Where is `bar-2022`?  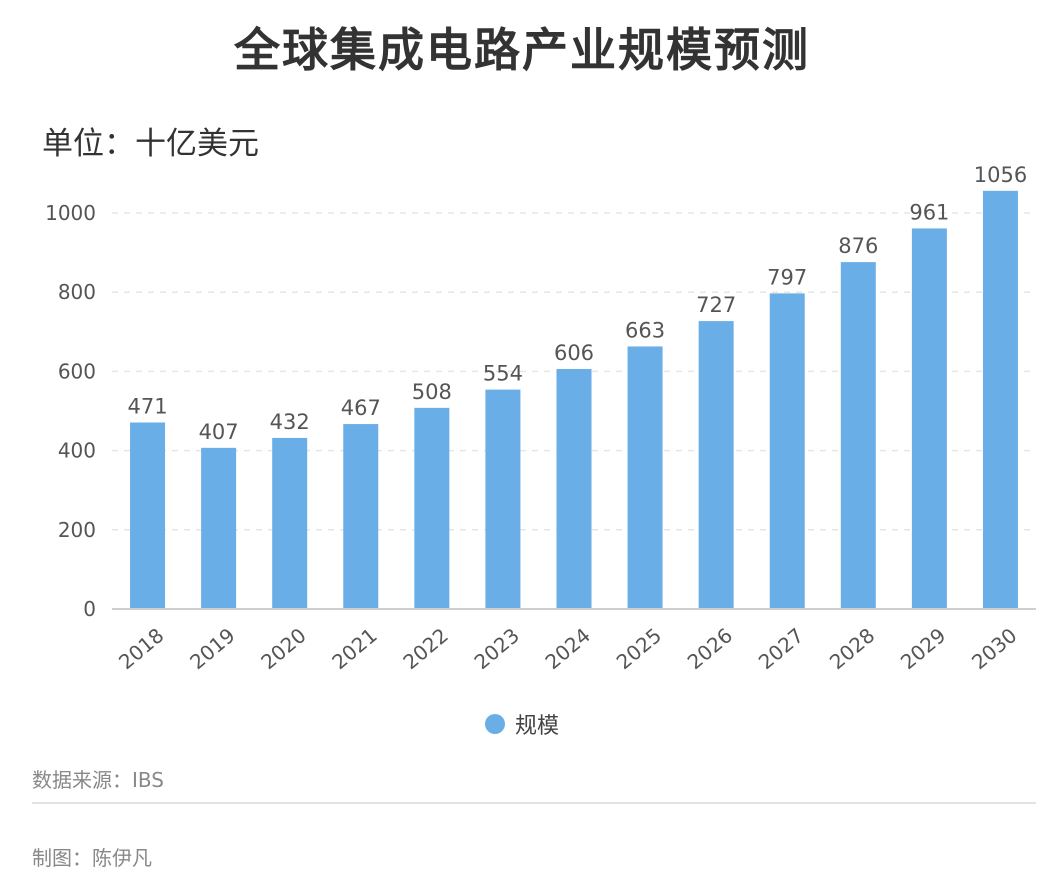 bar-2022 is located at coordinates (432, 508).